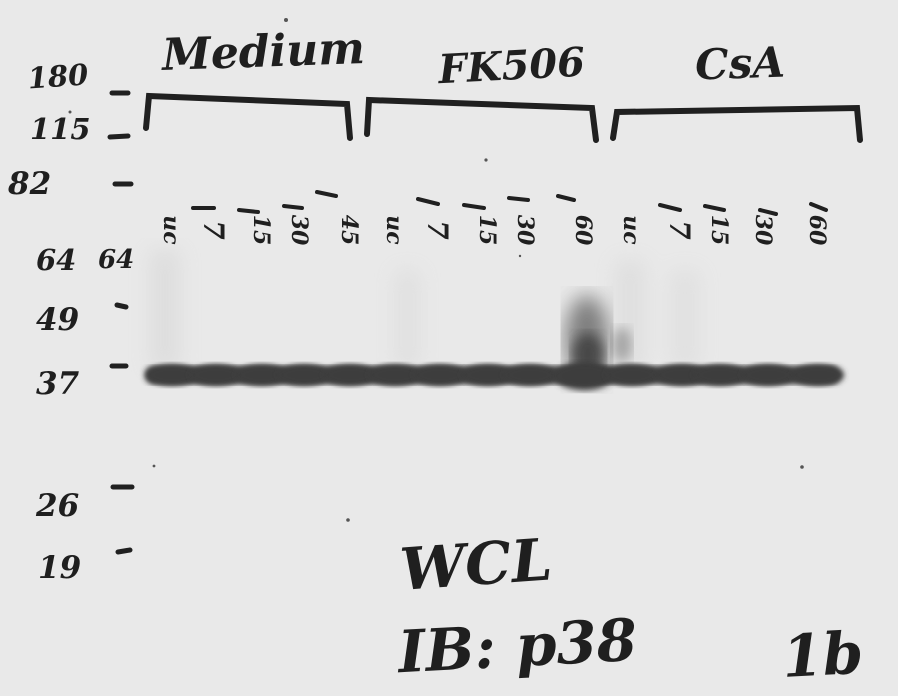 The height and width of the screenshot is (696, 898). What do you see at coordinates (116, 260) in the screenshot?
I see `marker-label-64-extra: 64` at bounding box center [116, 260].